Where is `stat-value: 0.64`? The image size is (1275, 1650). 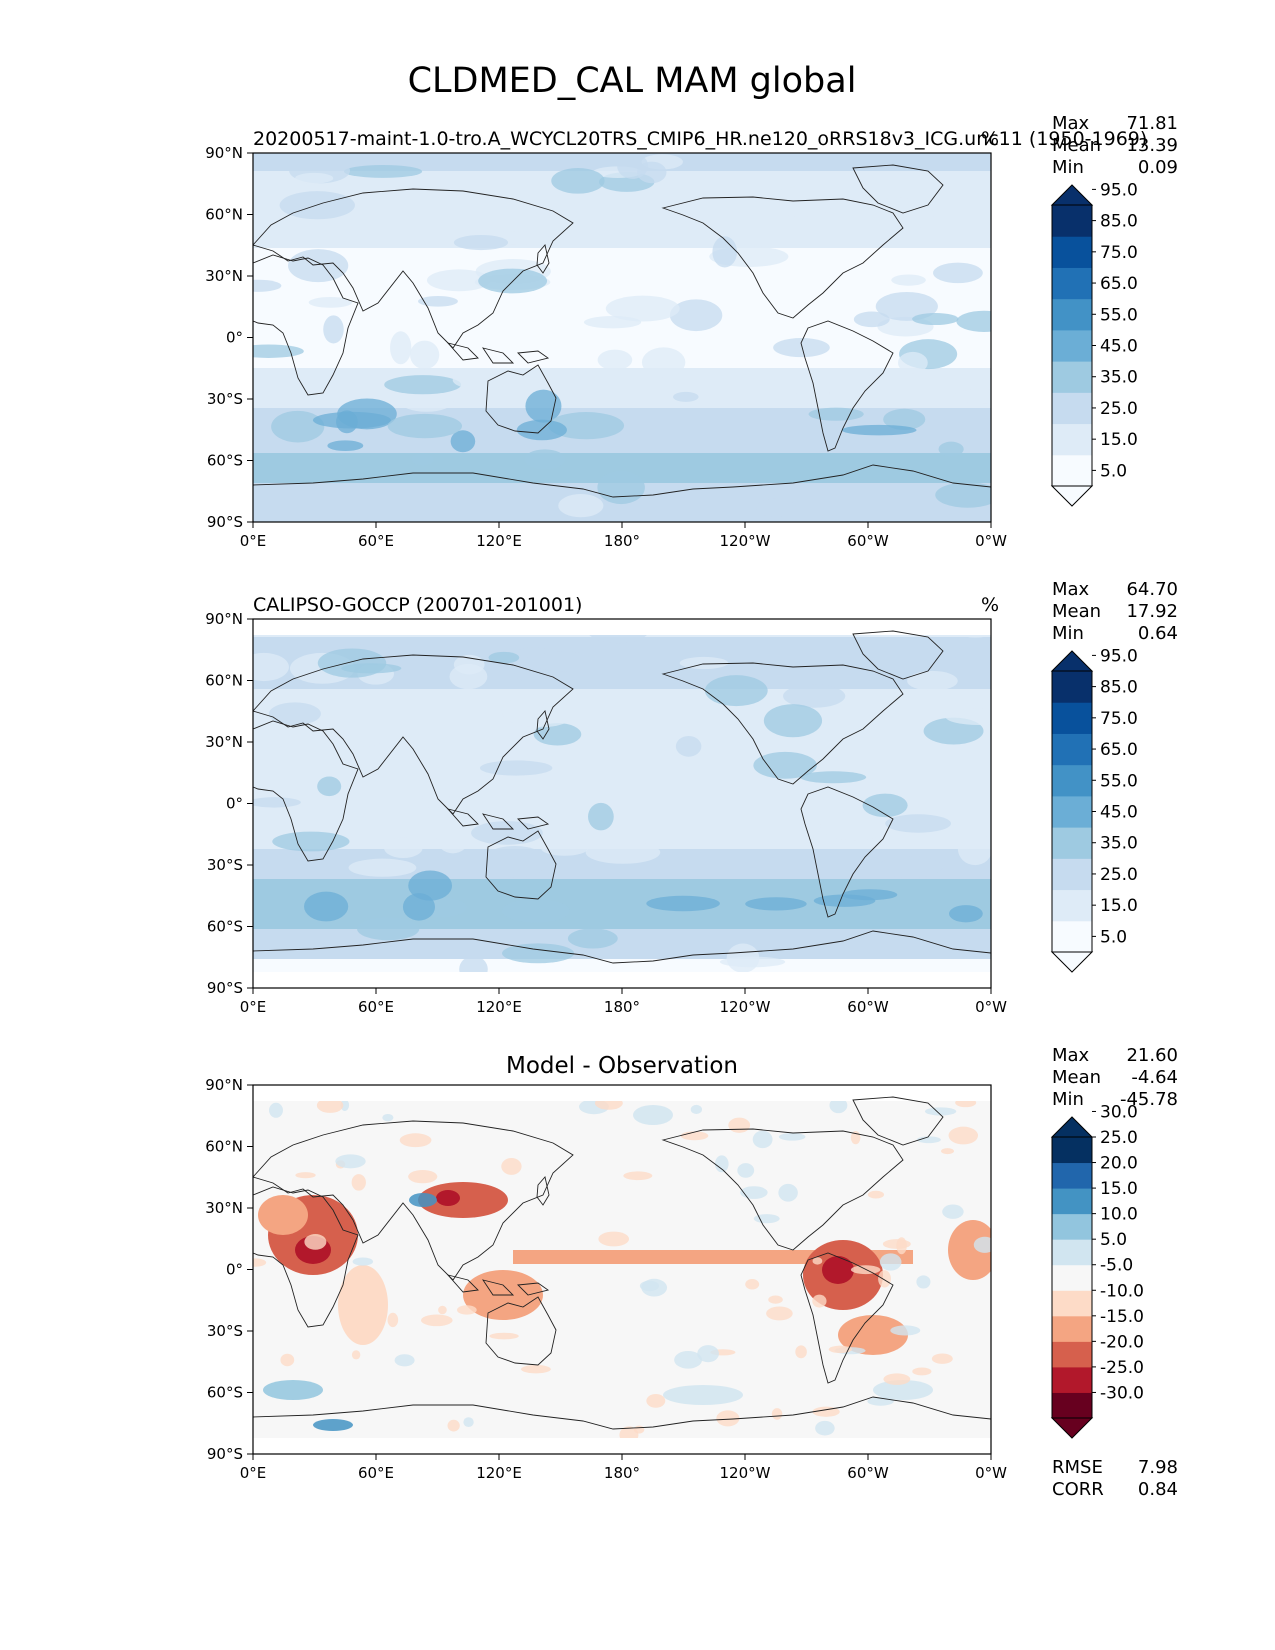
stat-value: 0.64 is located at coordinates (1158, 633).